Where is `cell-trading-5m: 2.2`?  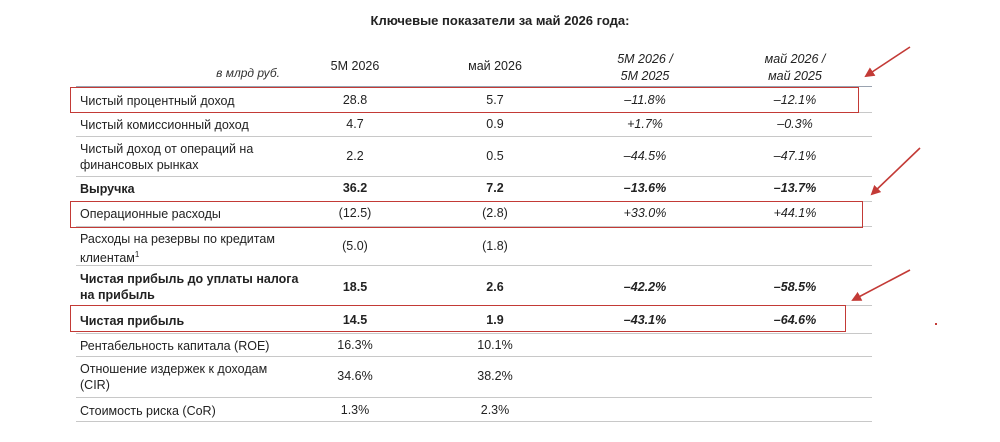
cell-trading-5m: 2.2 is located at coordinates (355, 156).